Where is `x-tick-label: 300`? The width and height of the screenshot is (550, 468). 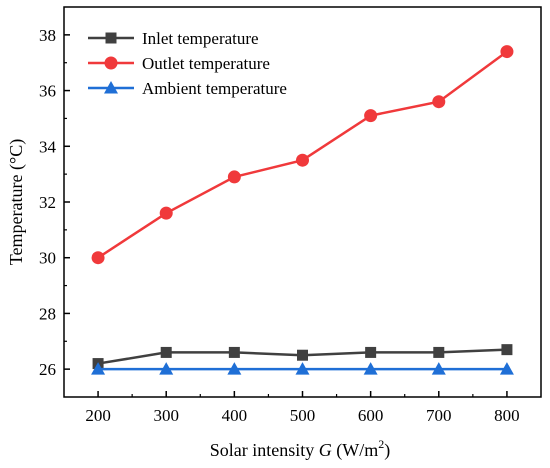 x-tick-label: 300 is located at coordinates (166, 415).